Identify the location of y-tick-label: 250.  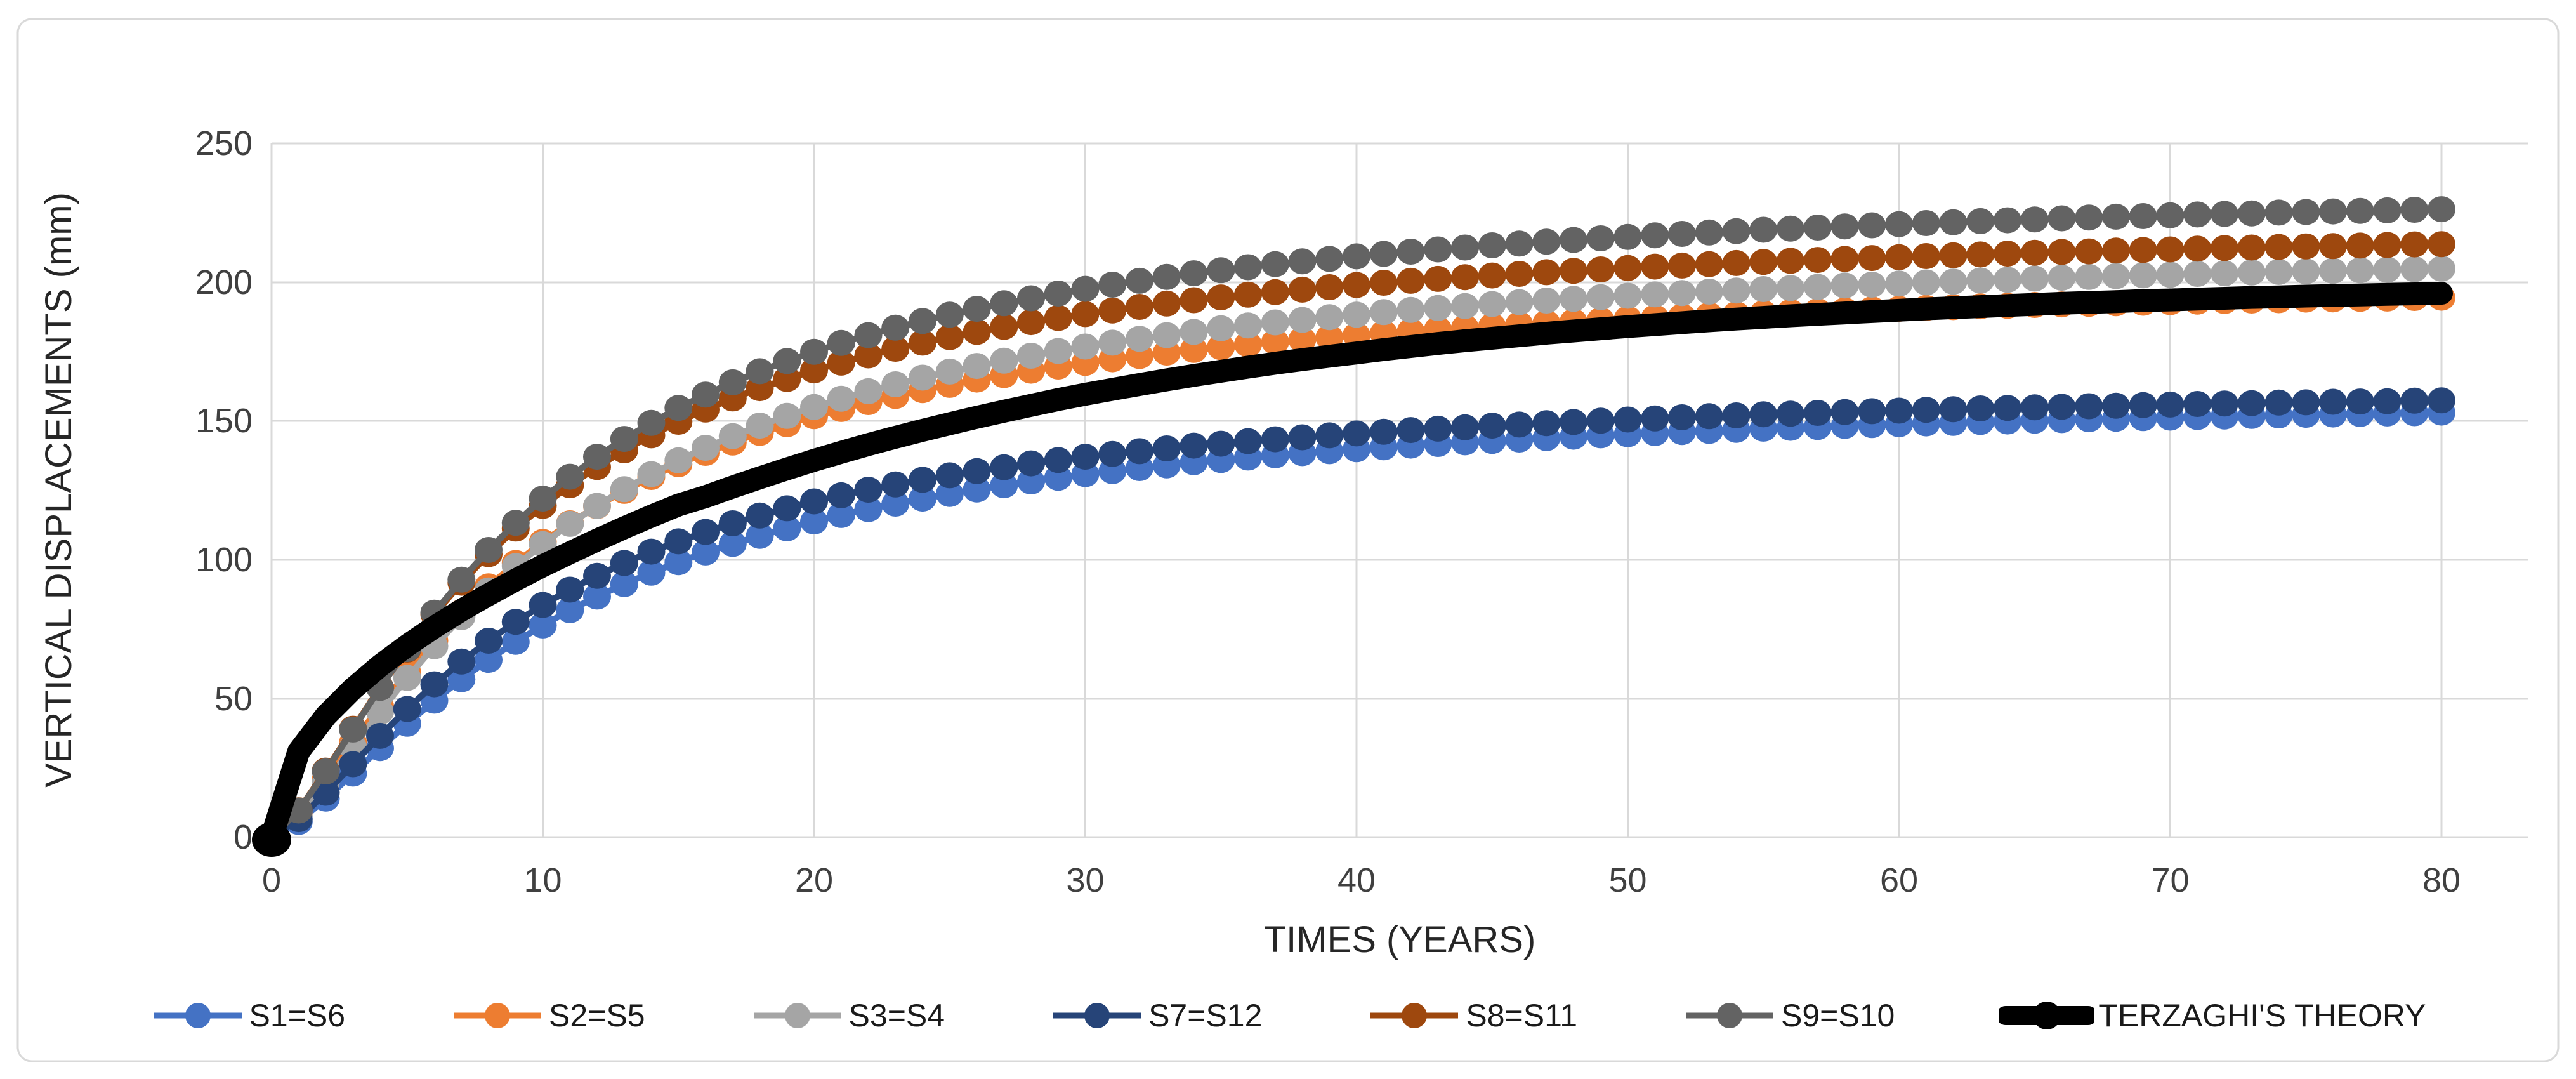
(224, 143).